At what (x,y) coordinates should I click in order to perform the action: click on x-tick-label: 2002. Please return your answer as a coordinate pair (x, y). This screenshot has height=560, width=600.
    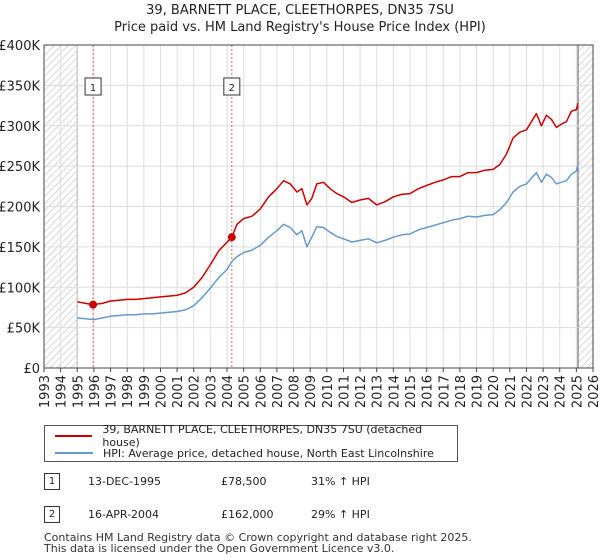
    Looking at the image, I should click on (195, 391).